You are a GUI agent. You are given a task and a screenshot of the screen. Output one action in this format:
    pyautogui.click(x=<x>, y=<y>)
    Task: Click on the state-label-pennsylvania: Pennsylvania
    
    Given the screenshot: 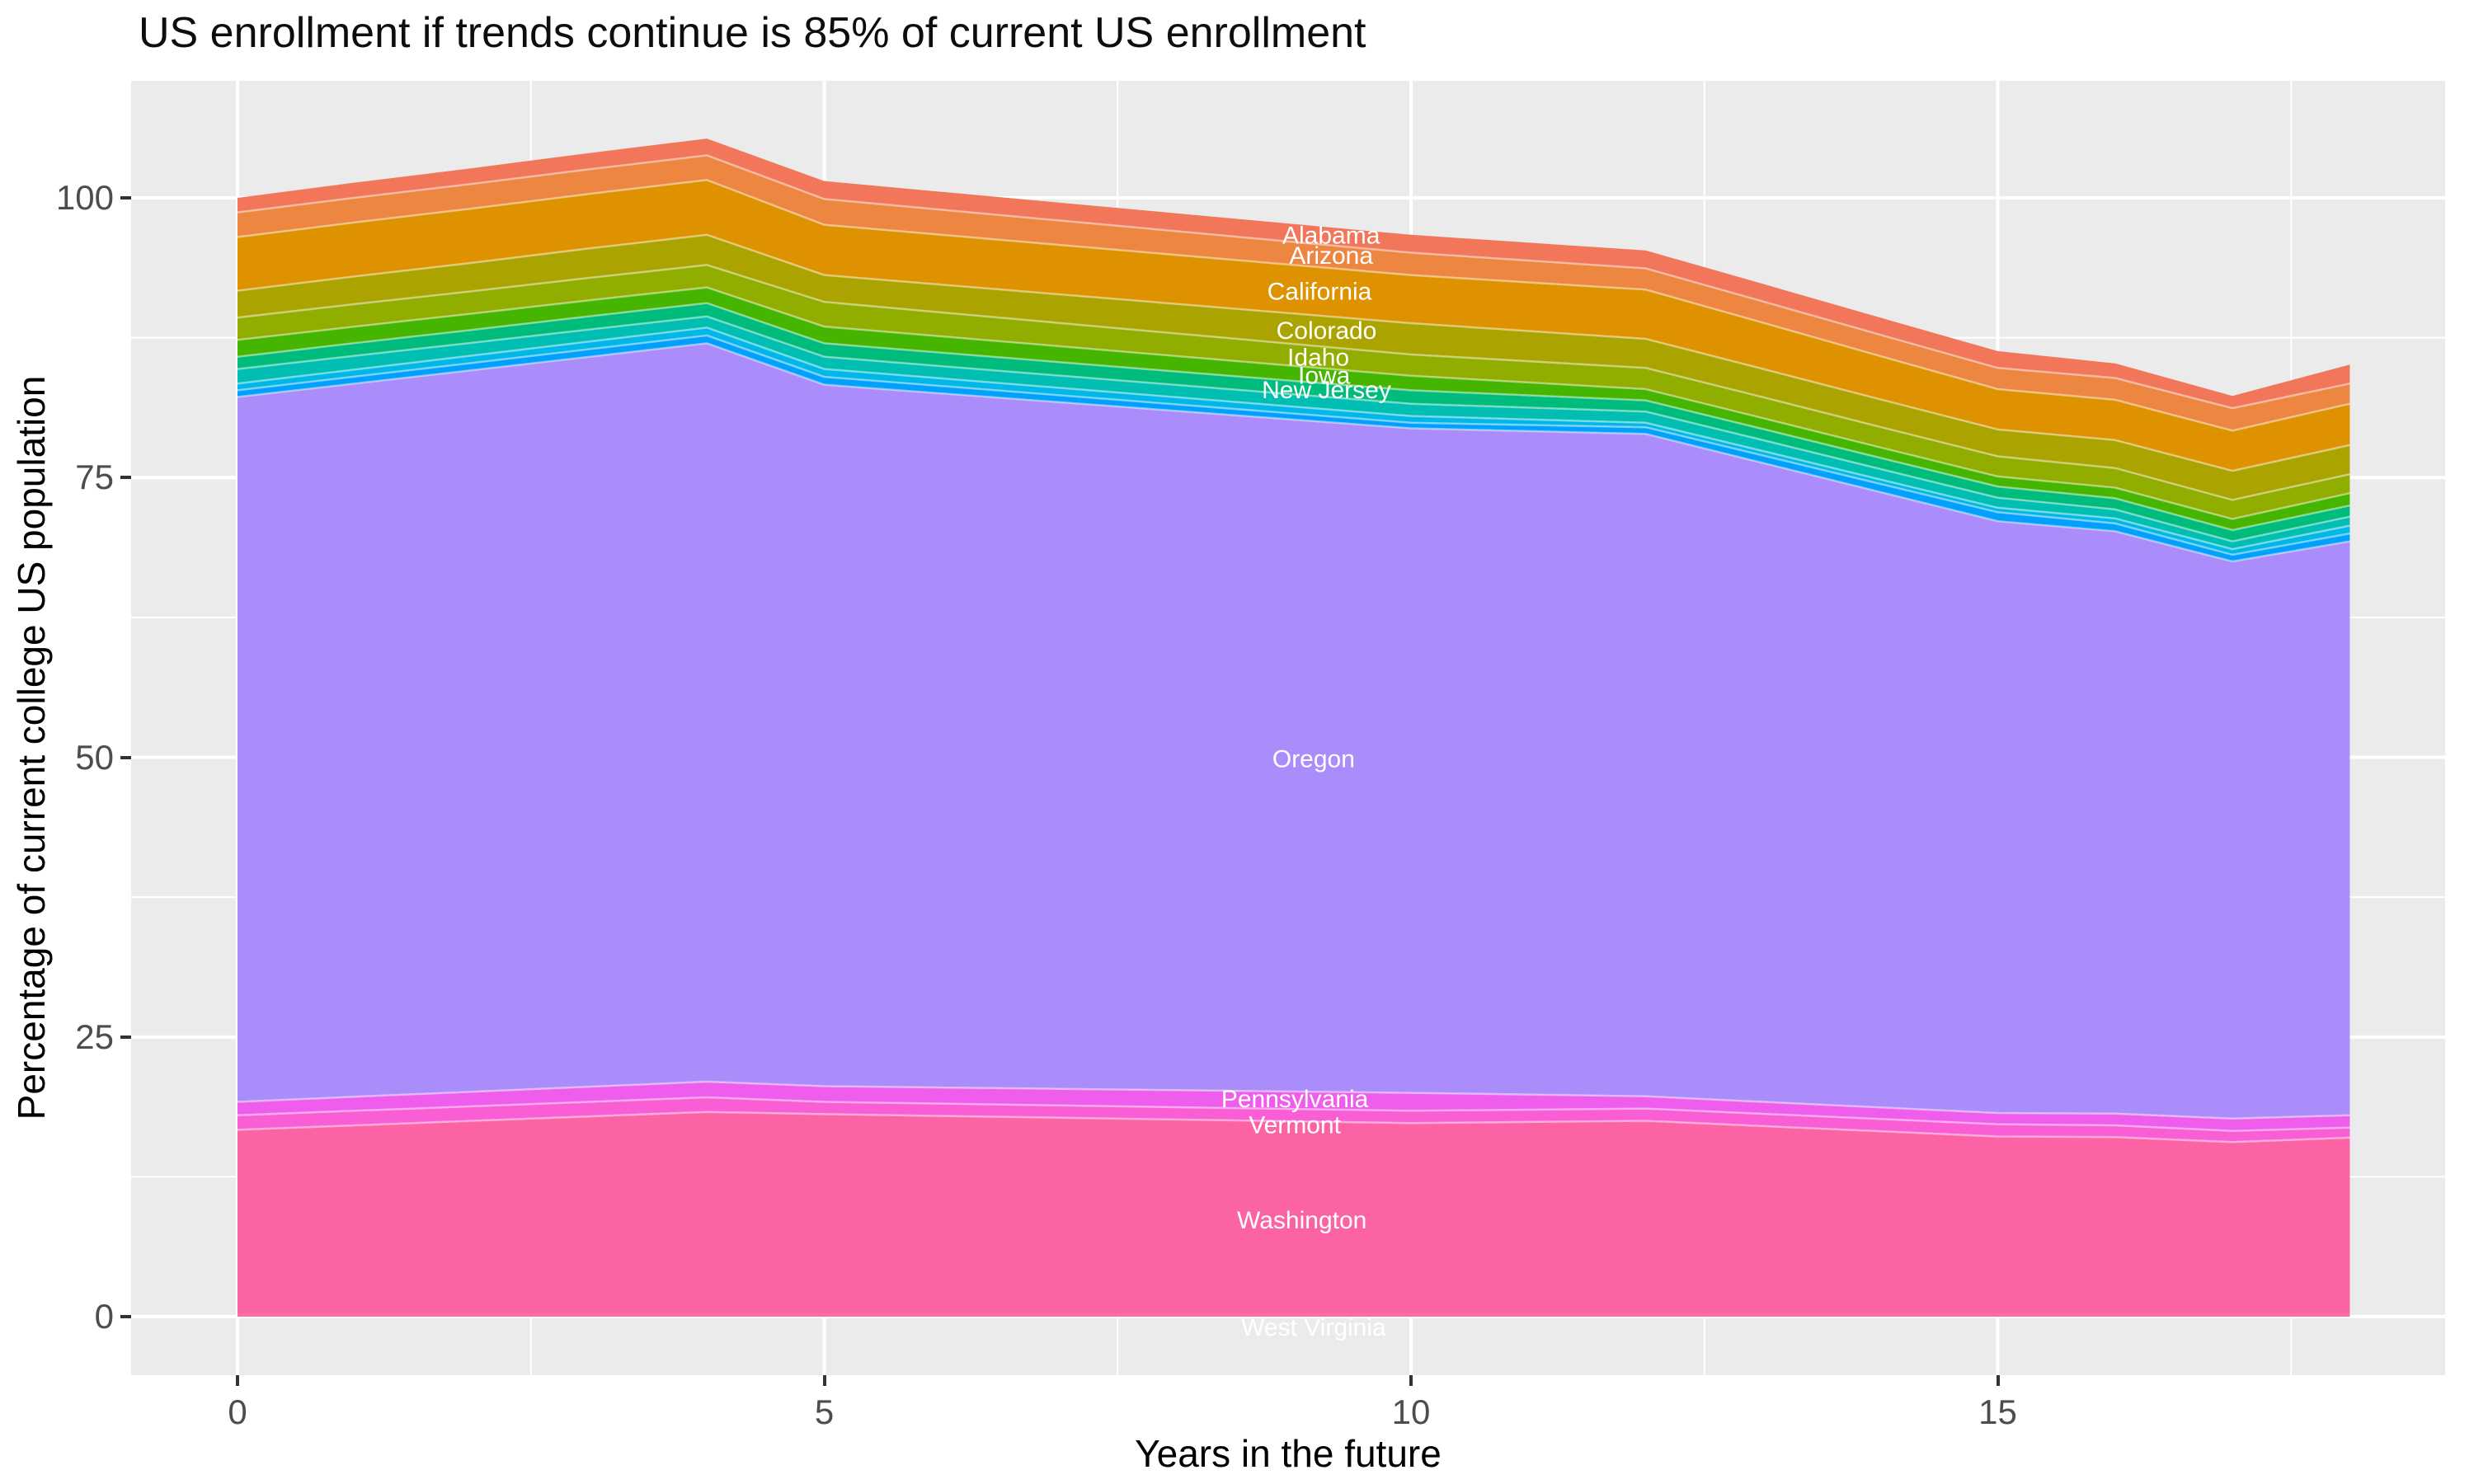 What is the action you would take?
    pyautogui.click(x=1295, y=1099)
    